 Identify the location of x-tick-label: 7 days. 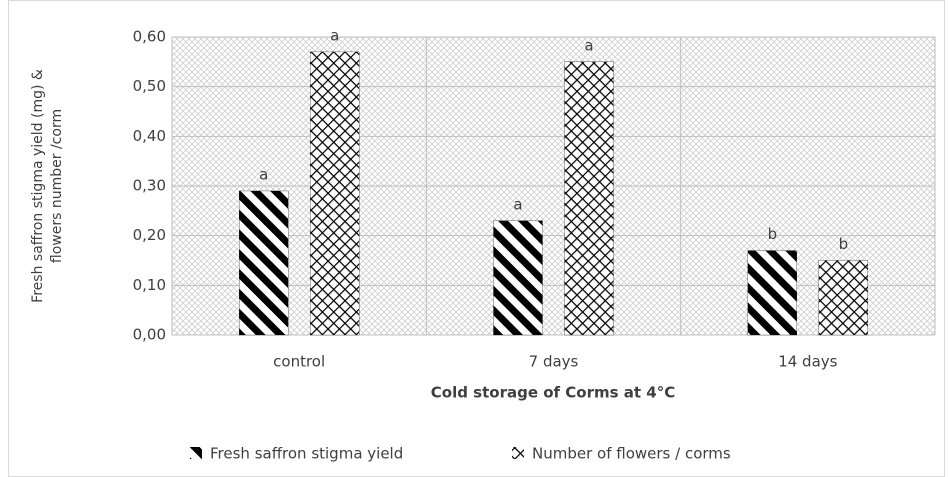
(554, 362).